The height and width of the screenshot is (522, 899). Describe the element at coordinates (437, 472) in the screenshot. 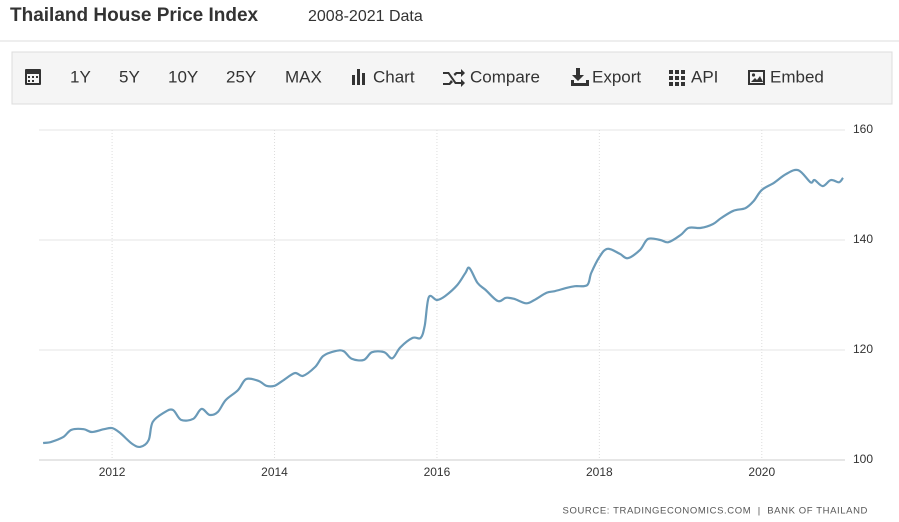

I see `x-tick-label: 2016` at that location.